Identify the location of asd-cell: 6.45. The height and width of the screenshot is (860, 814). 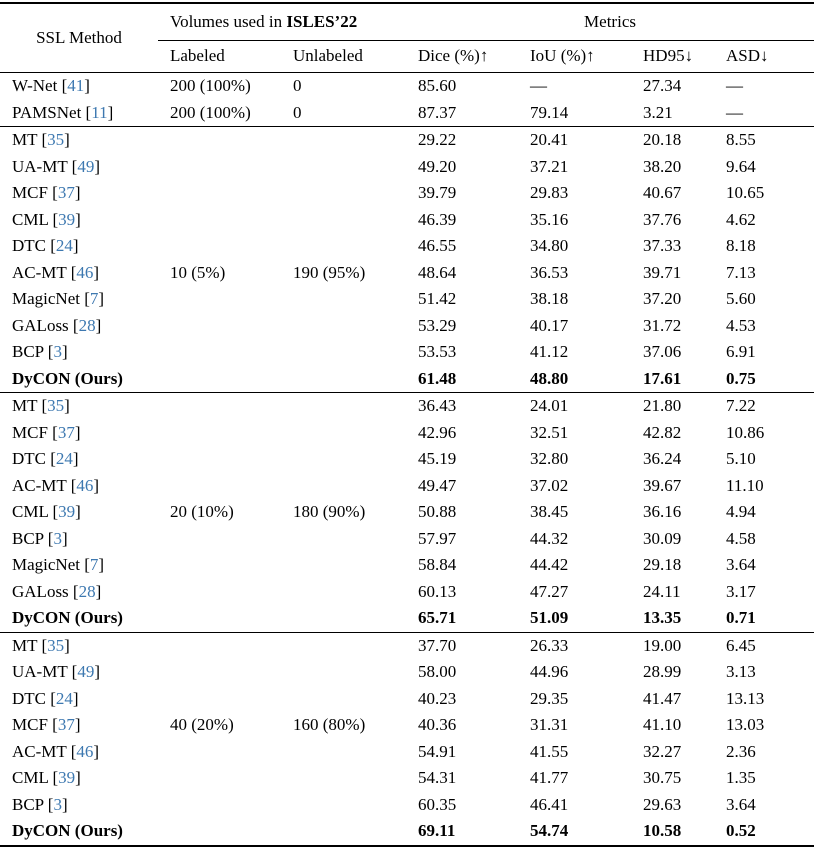
(764, 645).